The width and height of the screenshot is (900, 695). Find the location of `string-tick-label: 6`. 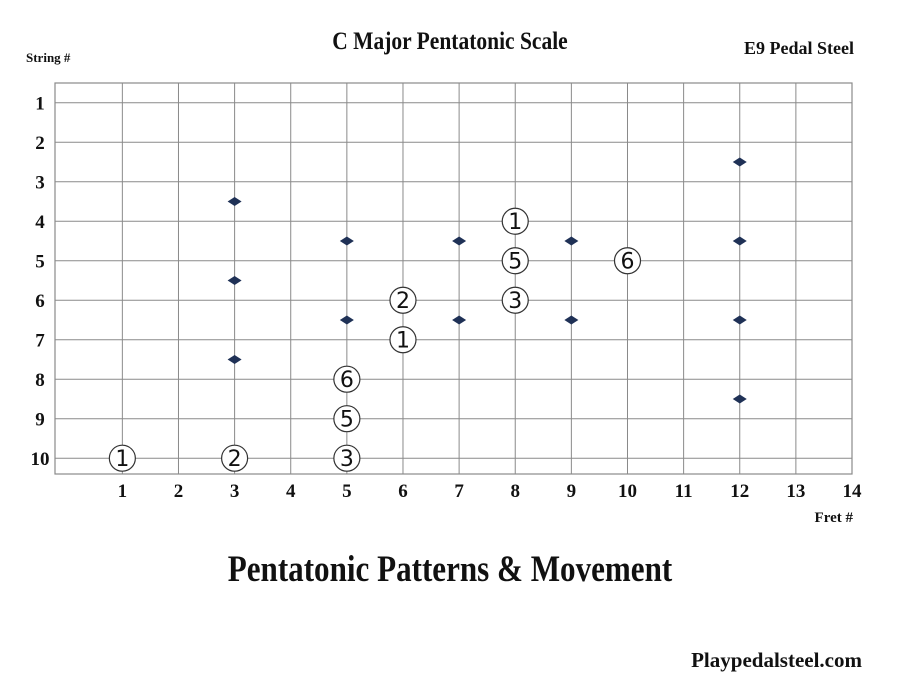

string-tick-label: 6 is located at coordinates (40, 301).